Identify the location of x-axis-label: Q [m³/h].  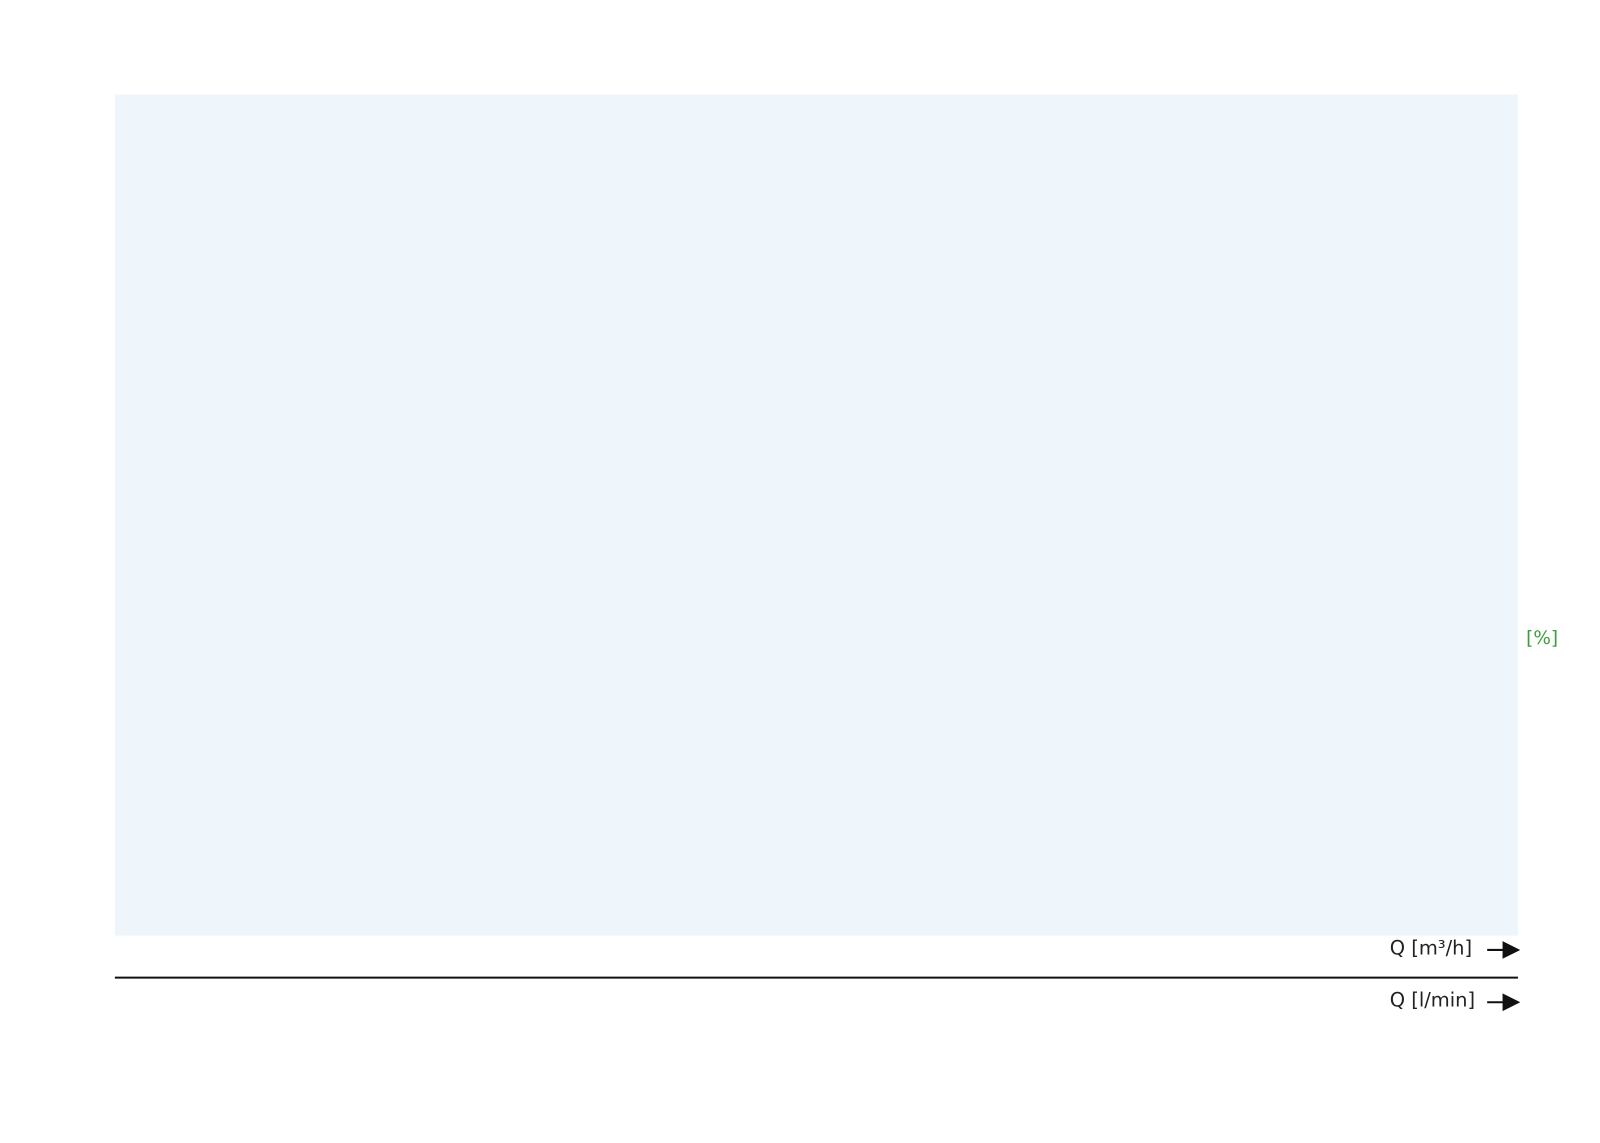
(1431, 947).